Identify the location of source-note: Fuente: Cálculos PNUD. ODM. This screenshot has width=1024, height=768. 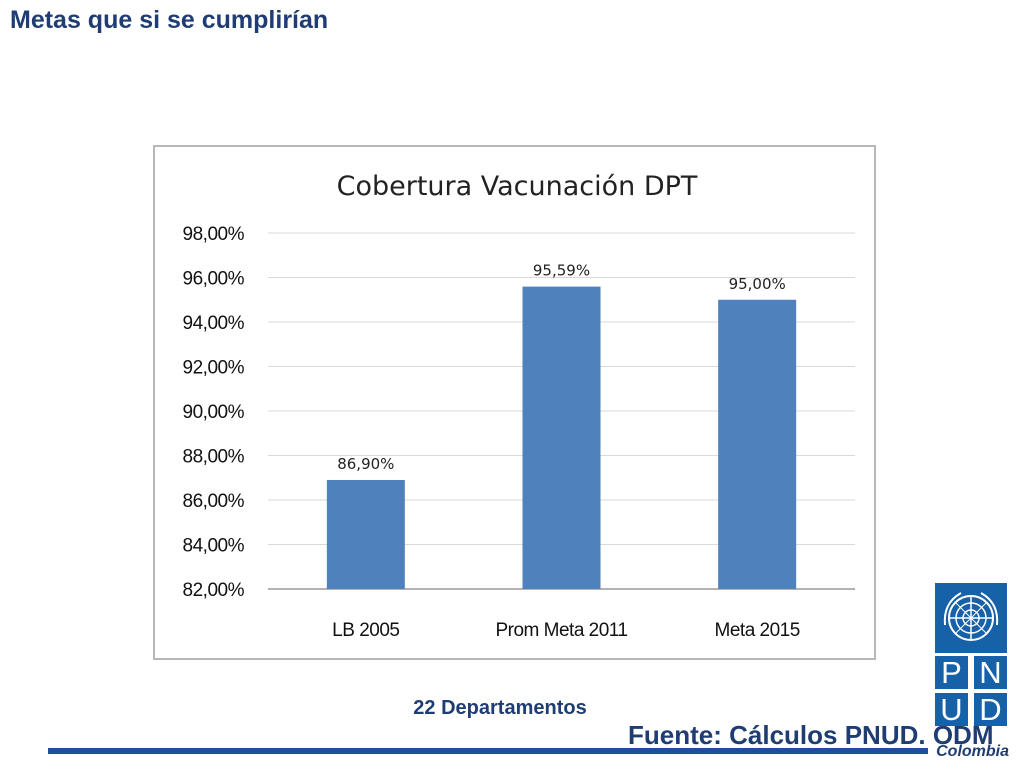
(811, 735).